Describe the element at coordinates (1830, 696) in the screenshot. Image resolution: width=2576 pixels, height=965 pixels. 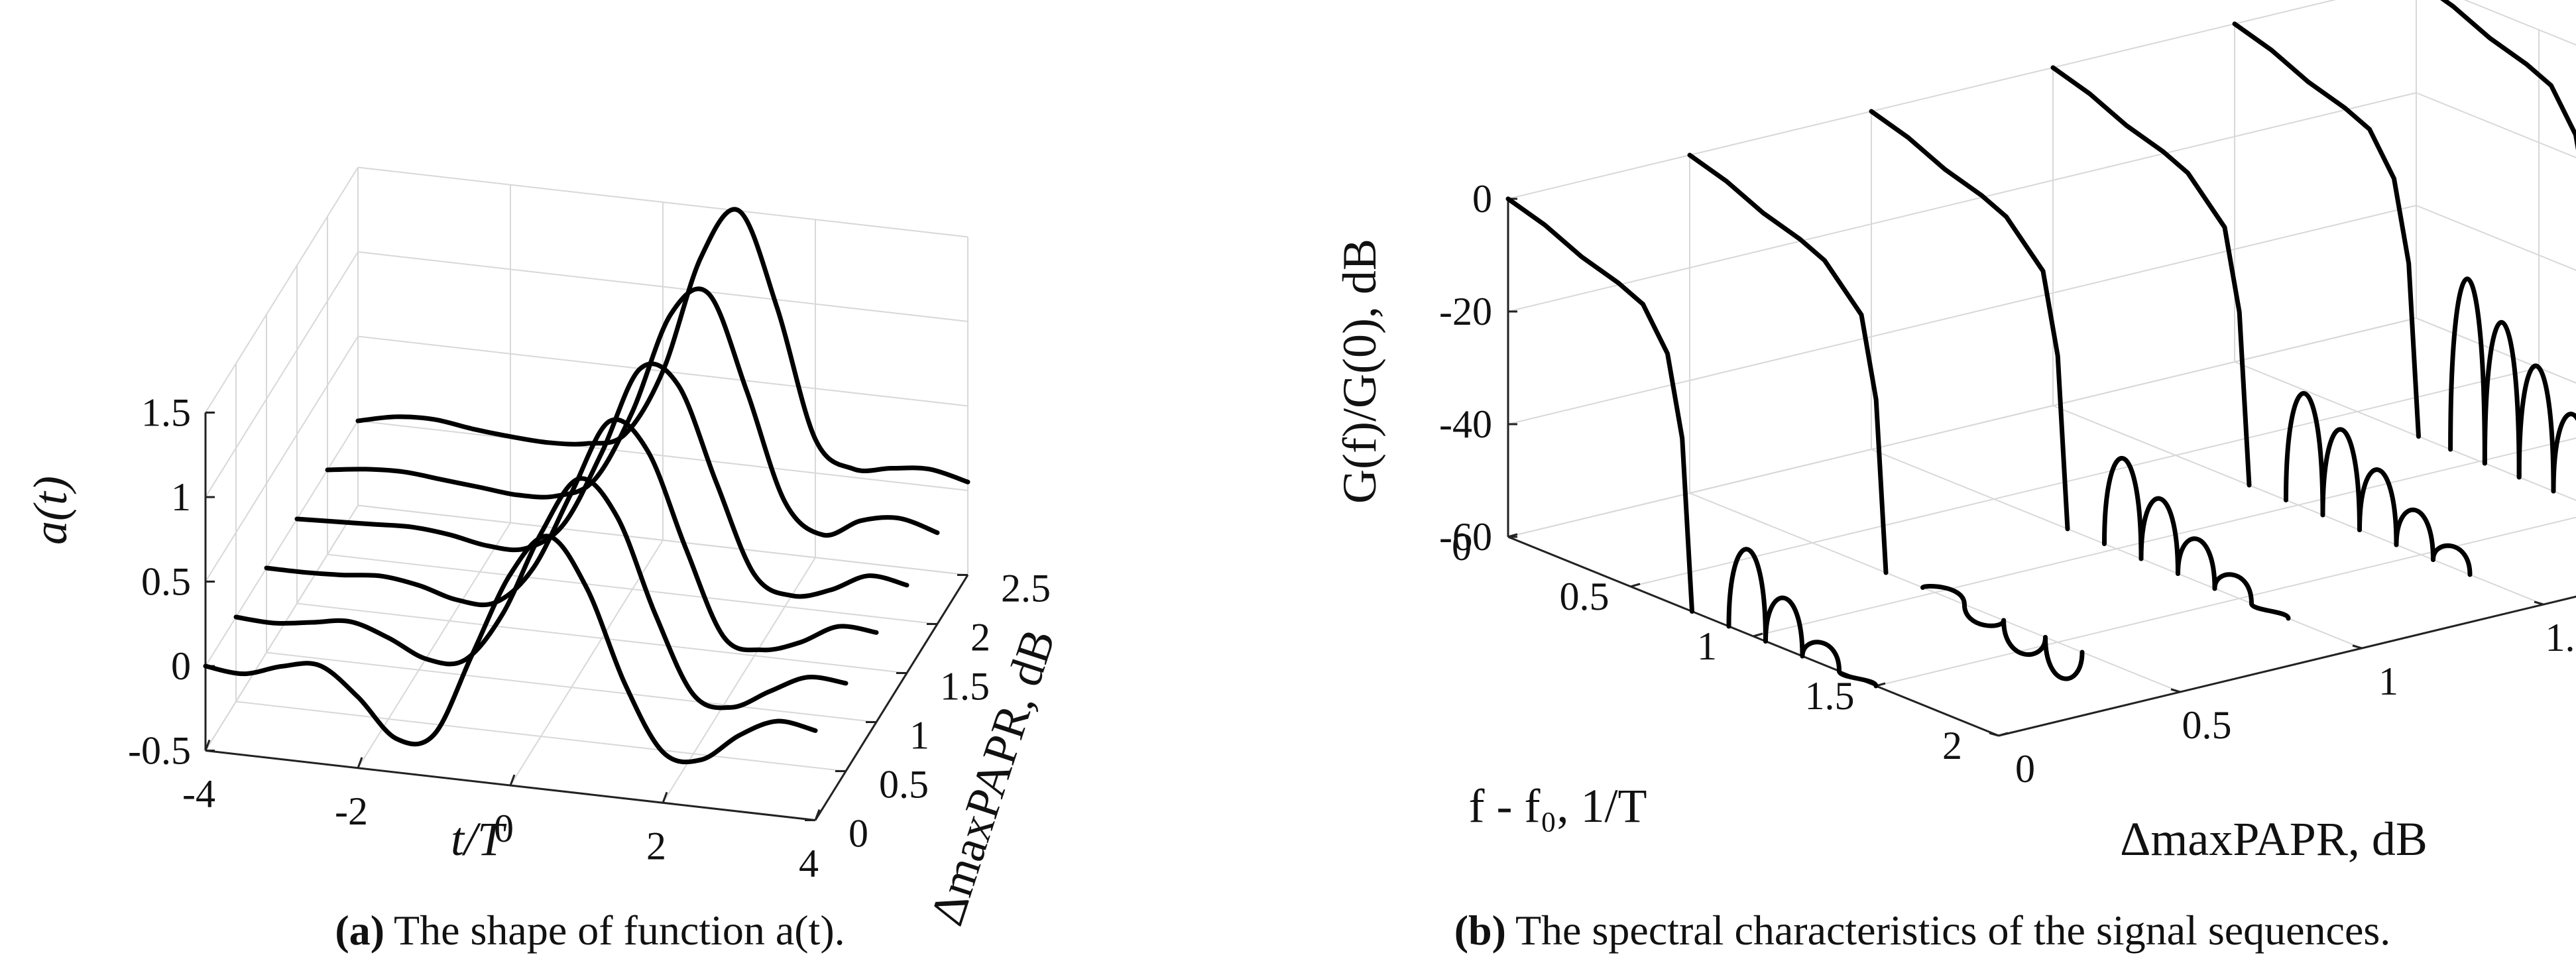
I see `x-tick-label: 1.5` at that location.